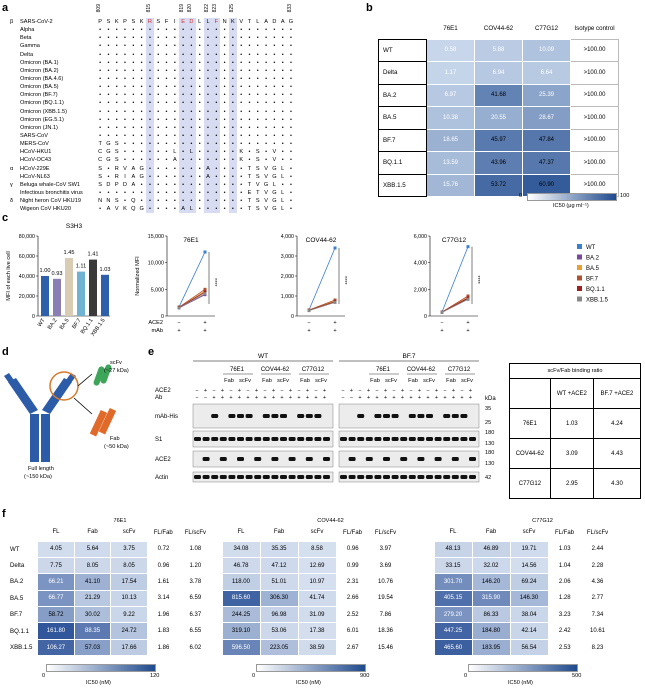  I want to click on panel-label-c: c, so click(5, 218).